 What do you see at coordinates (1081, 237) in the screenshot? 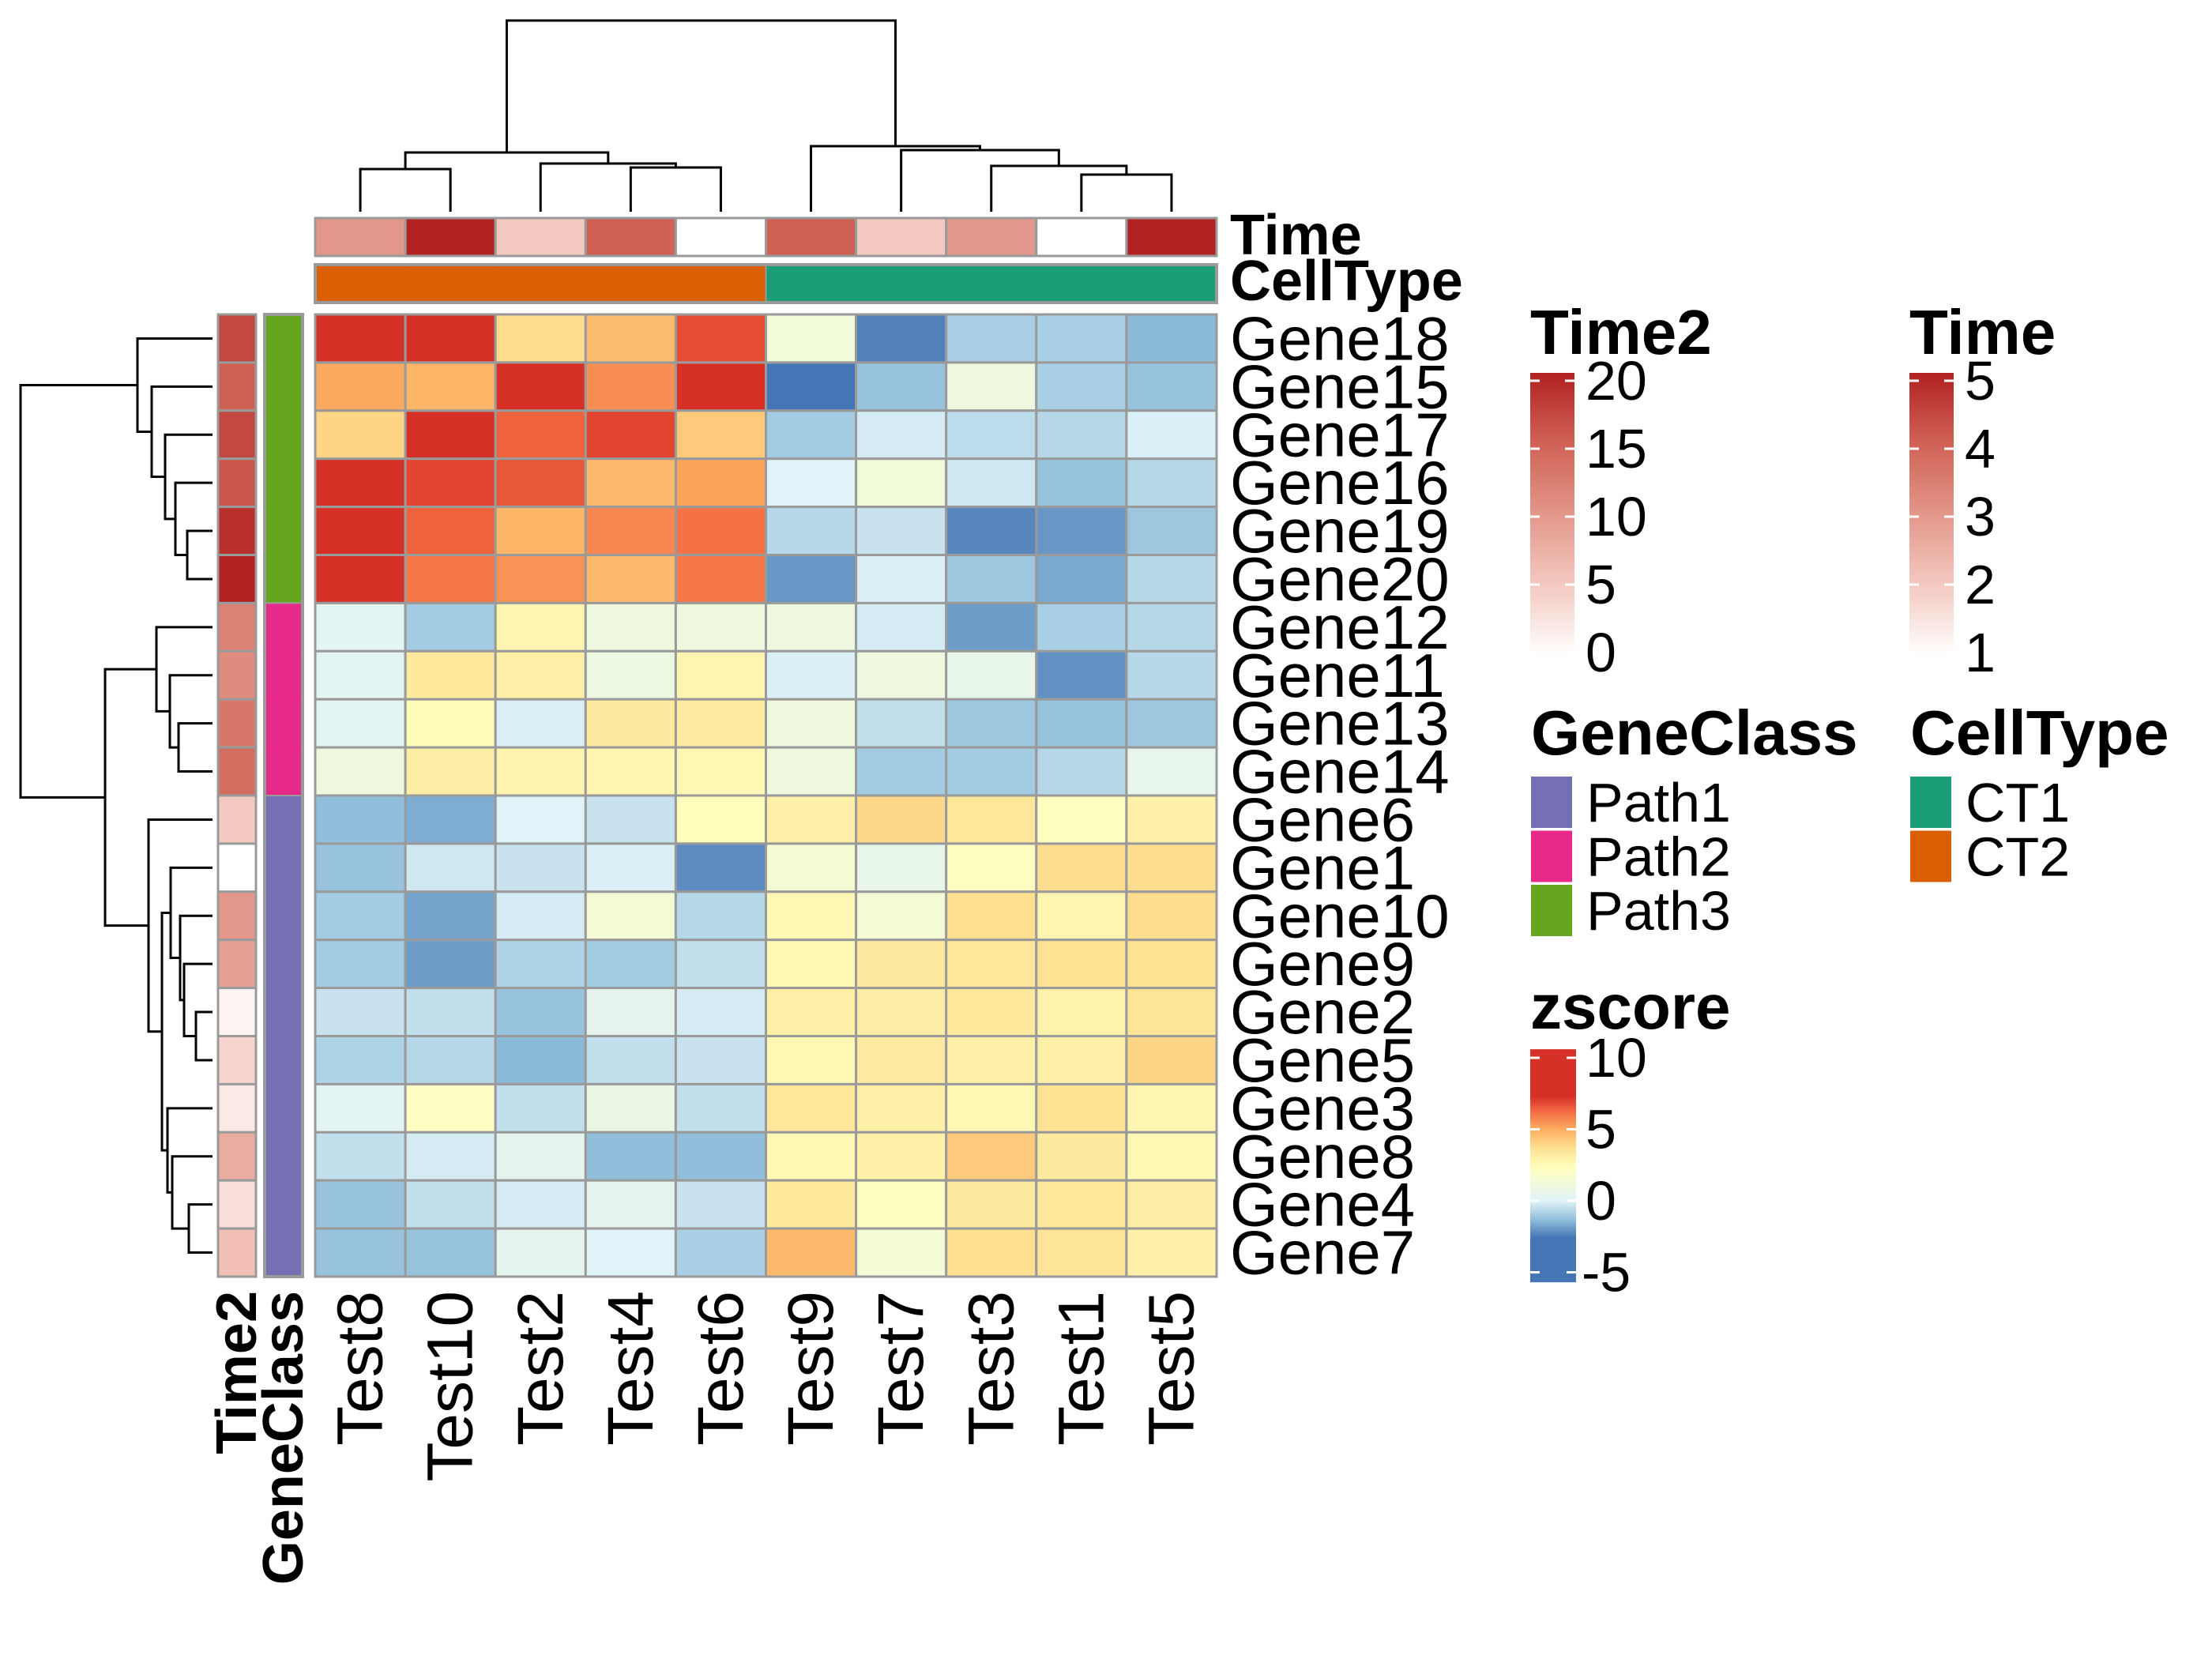
I see `time-annotation-cell` at bounding box center [1081, 237].